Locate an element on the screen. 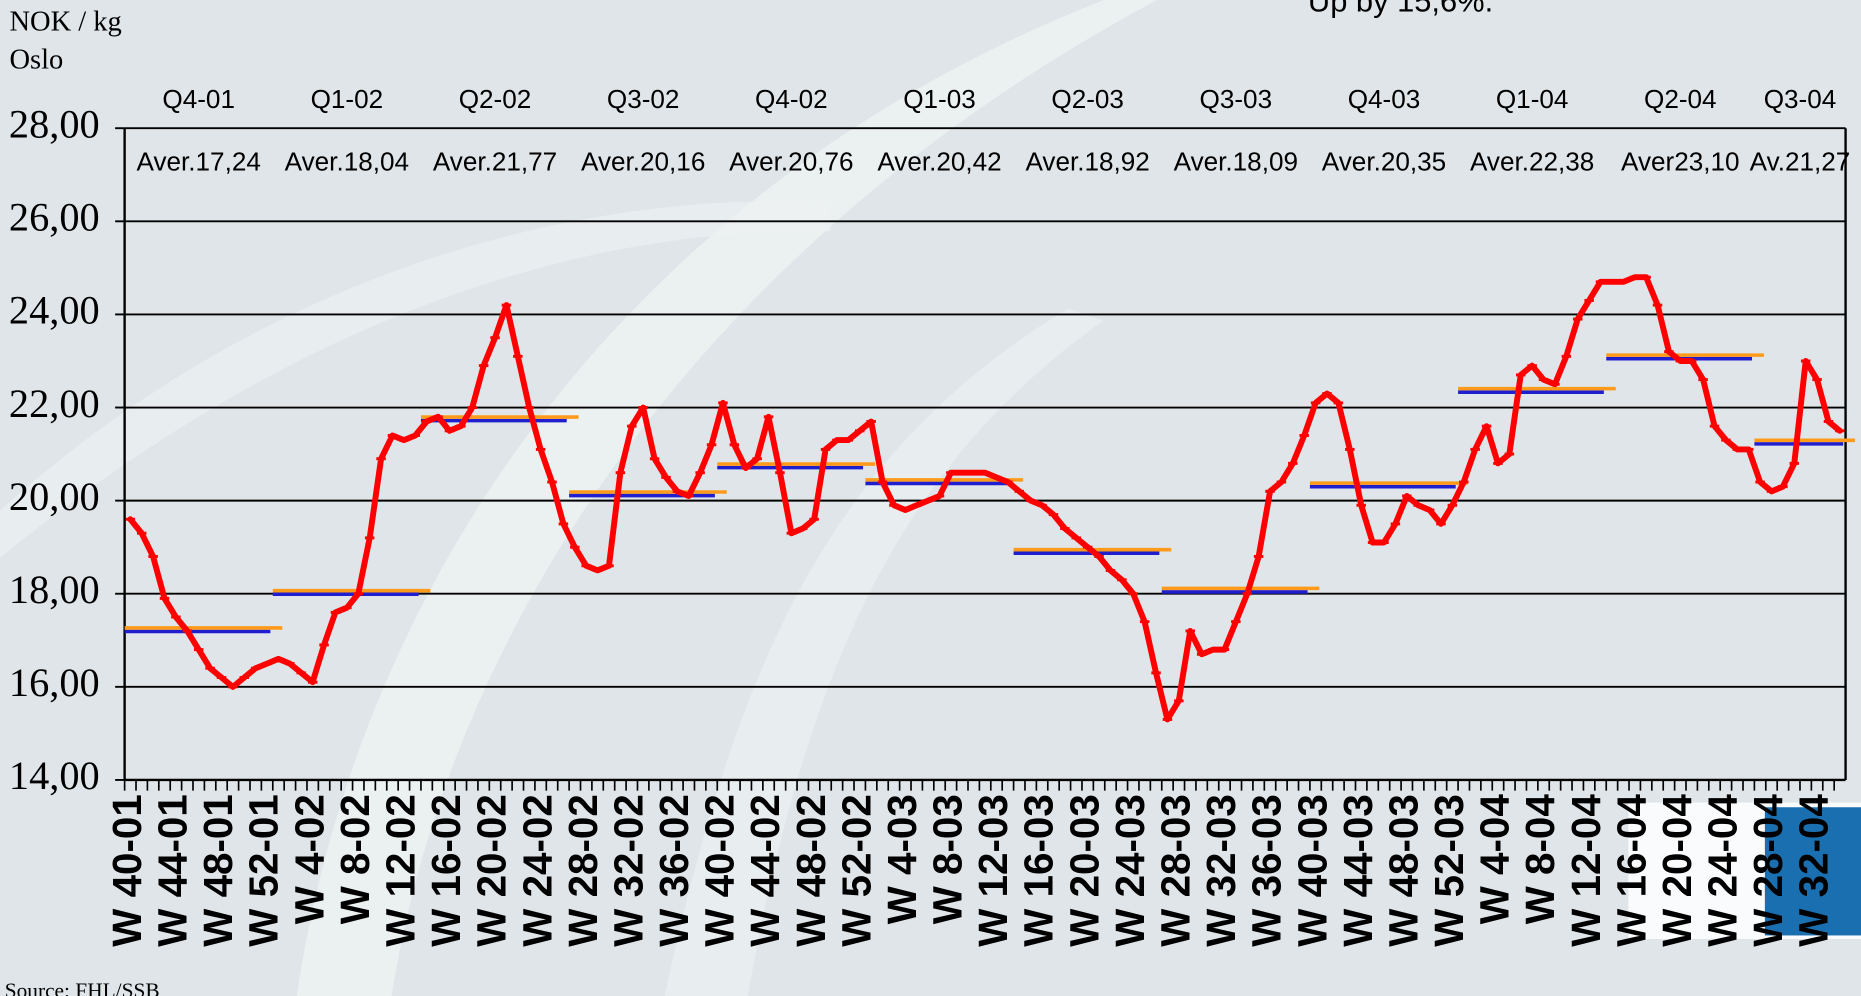 This screenshot has height=996, width=1861. x-tick-label: W 40-03 is located at coordinates (1312, 870).